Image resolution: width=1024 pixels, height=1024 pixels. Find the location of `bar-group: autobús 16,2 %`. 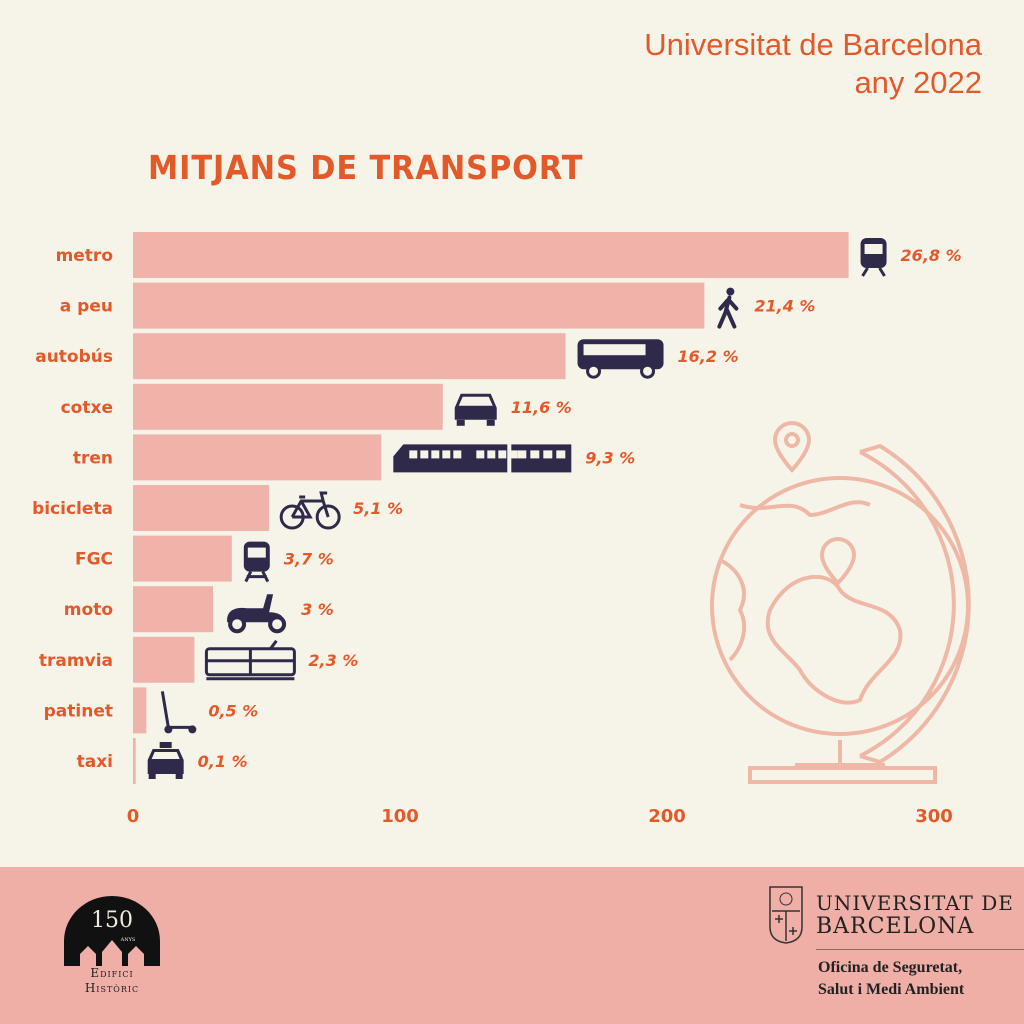

bar-group: autobús 16,2 % is located at coordinates (387, 356).